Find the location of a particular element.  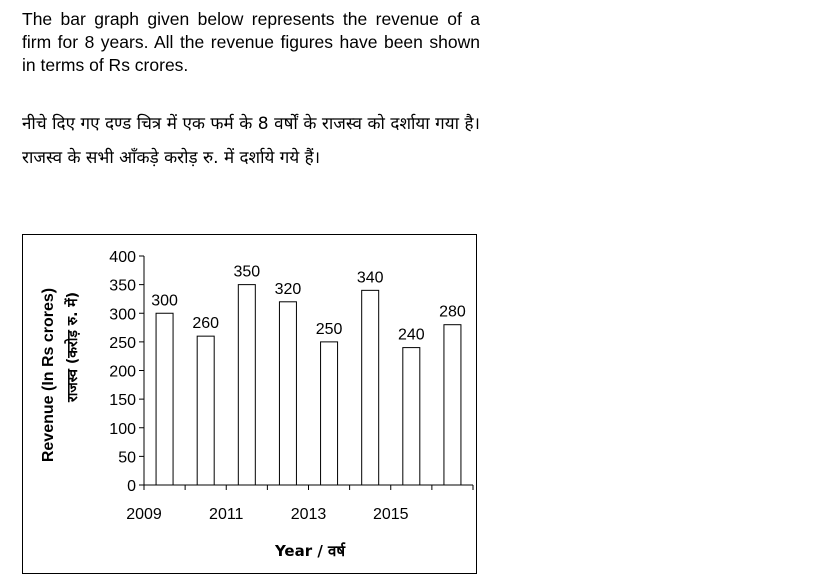

y-tick-label: 150 is located at coordinates (122, 400).